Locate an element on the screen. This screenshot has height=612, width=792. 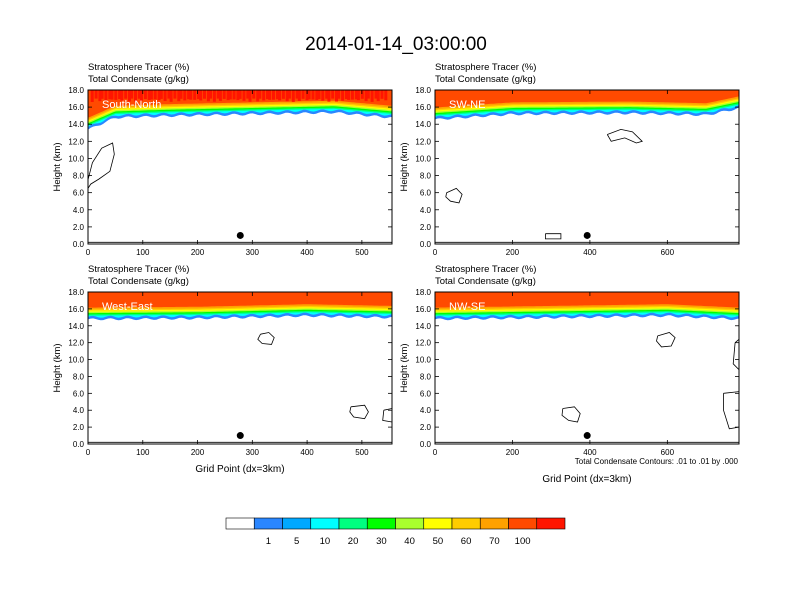
section-label: West-East is located at coordinates (127, 307).